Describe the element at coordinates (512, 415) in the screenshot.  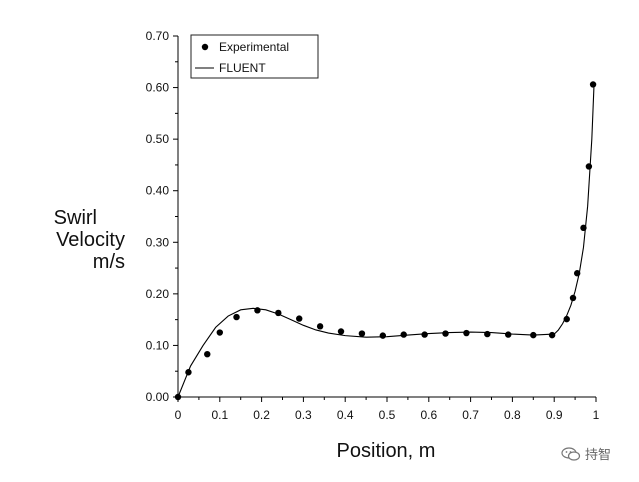
I see `x-tick-label: 0.8` at that location.